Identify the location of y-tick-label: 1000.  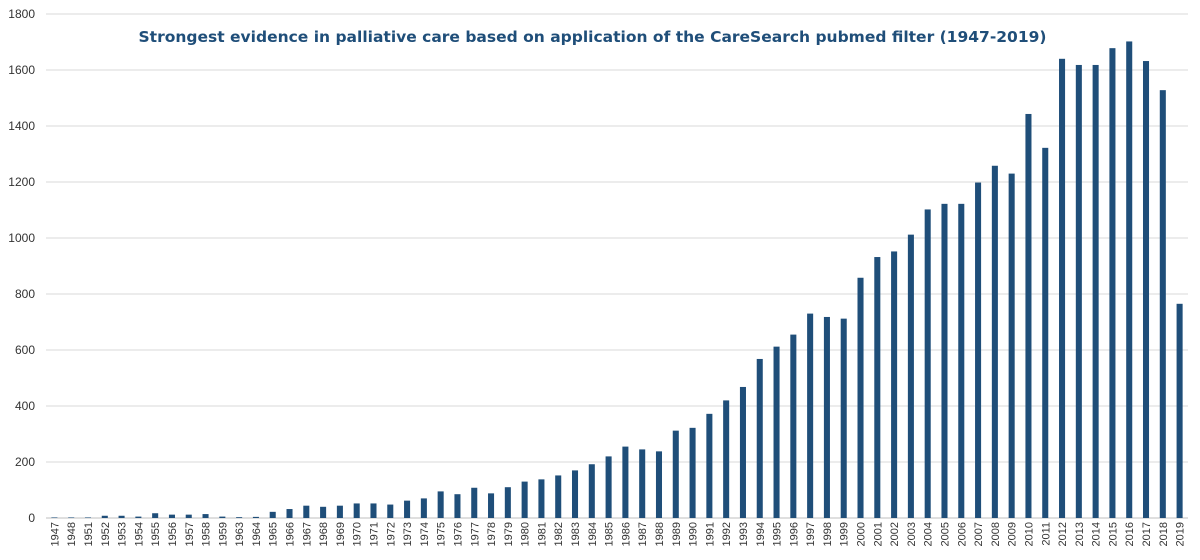
(21, 238).